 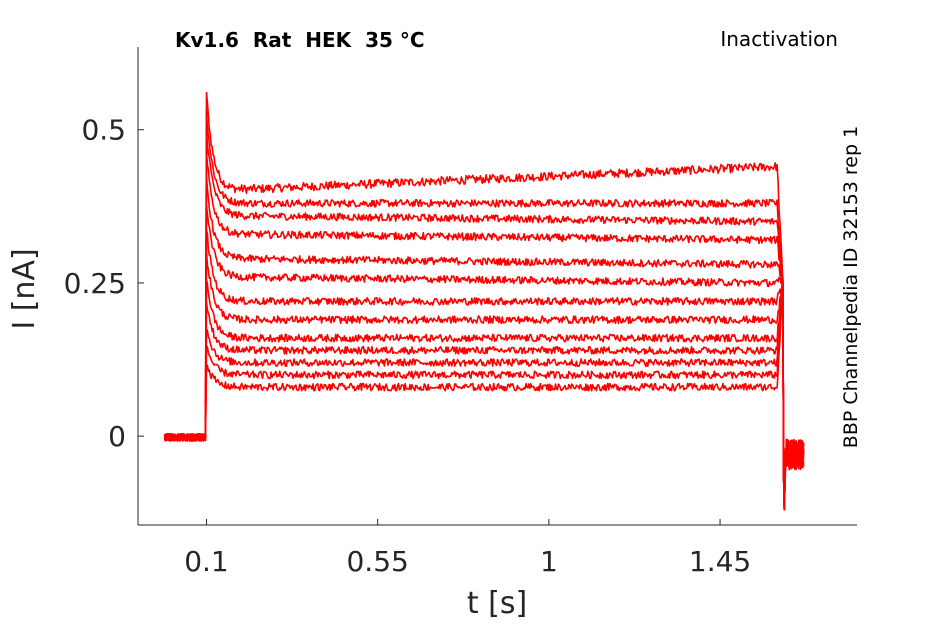 I want to click on chart-title: Kv1.6 Rat HEK 35 °C, so click(x=300, y=40).